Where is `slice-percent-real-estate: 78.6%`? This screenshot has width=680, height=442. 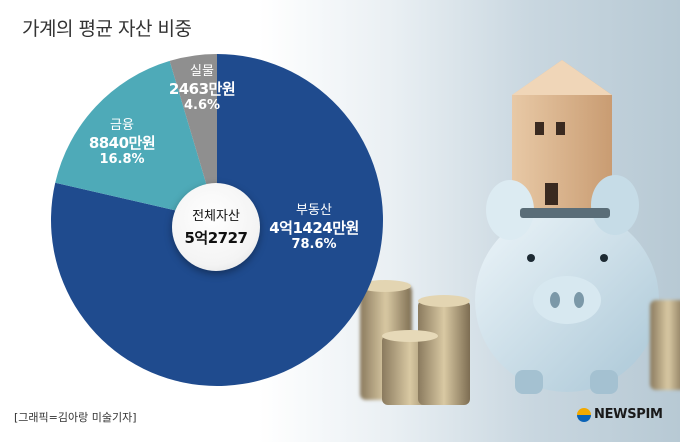 slice-percent-real-estate: 78.6% is located at coordinates (314, 244).